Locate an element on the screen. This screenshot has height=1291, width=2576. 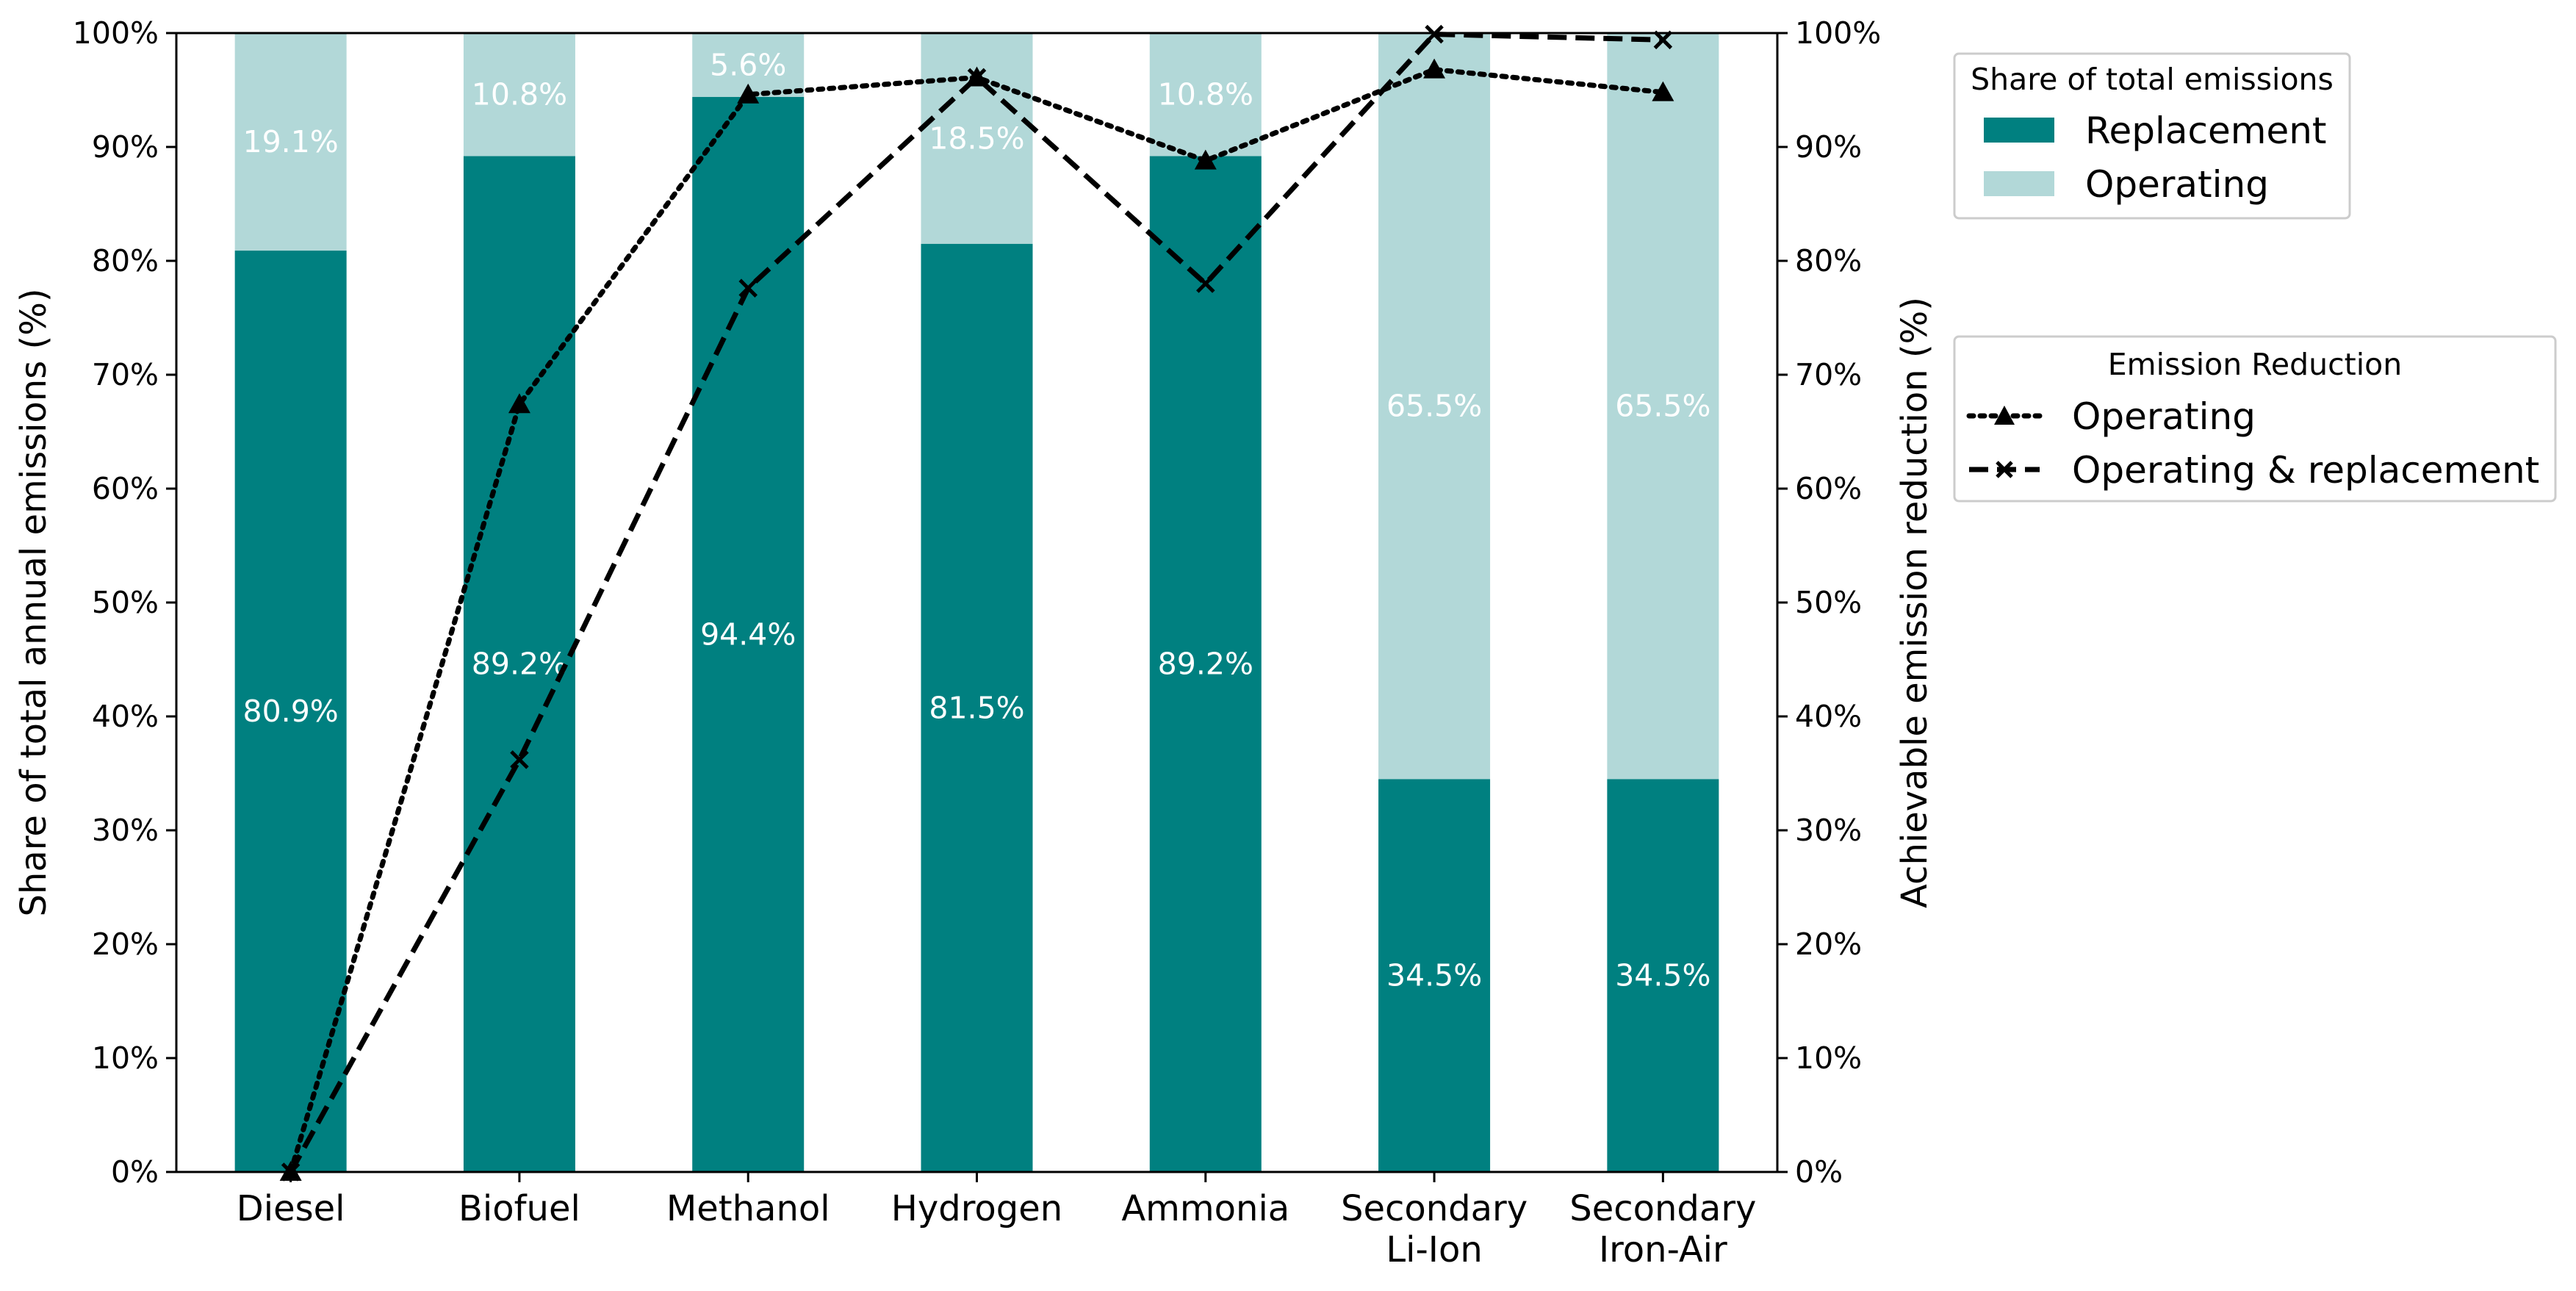
legend-lines-frame is located at coordinates (2255, 419).